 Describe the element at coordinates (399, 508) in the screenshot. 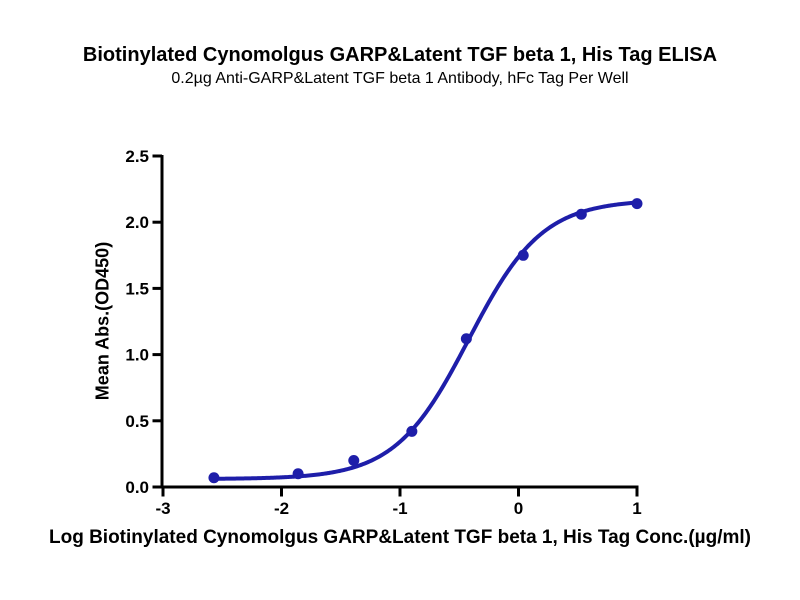

I see `x-tick-label: -1` at that location.